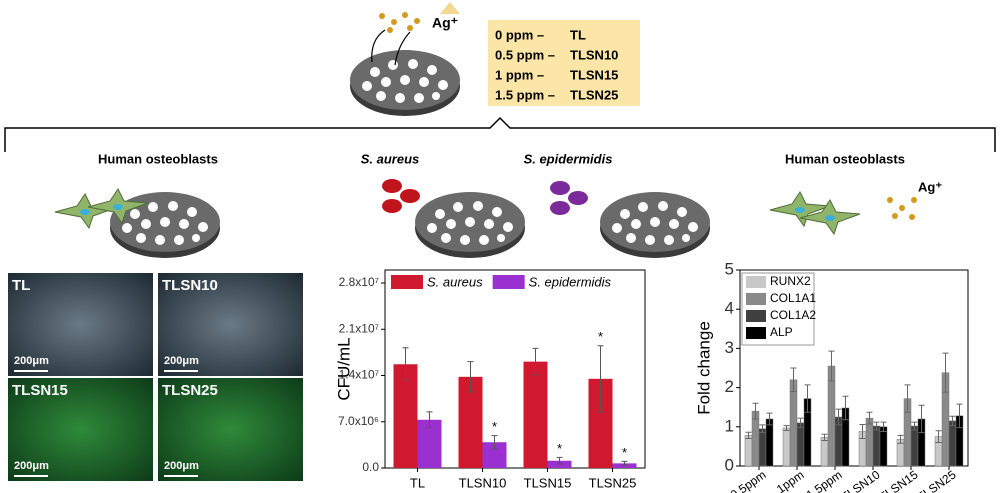  What do you see at coordinates (455, 281) in the screenshot?
I see `legend-label: S. aureus` at bounding box center [455, 281].